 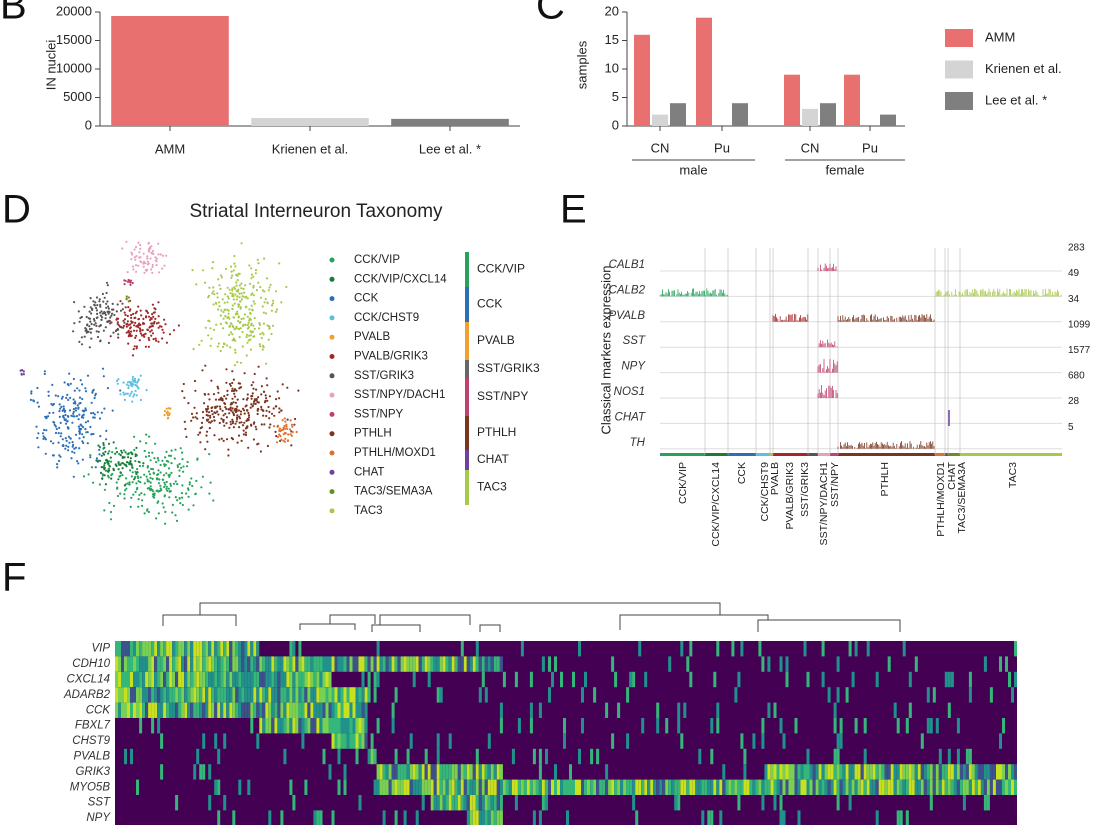 I want to click on scale-label: 283, so click(x=1076, y=248).